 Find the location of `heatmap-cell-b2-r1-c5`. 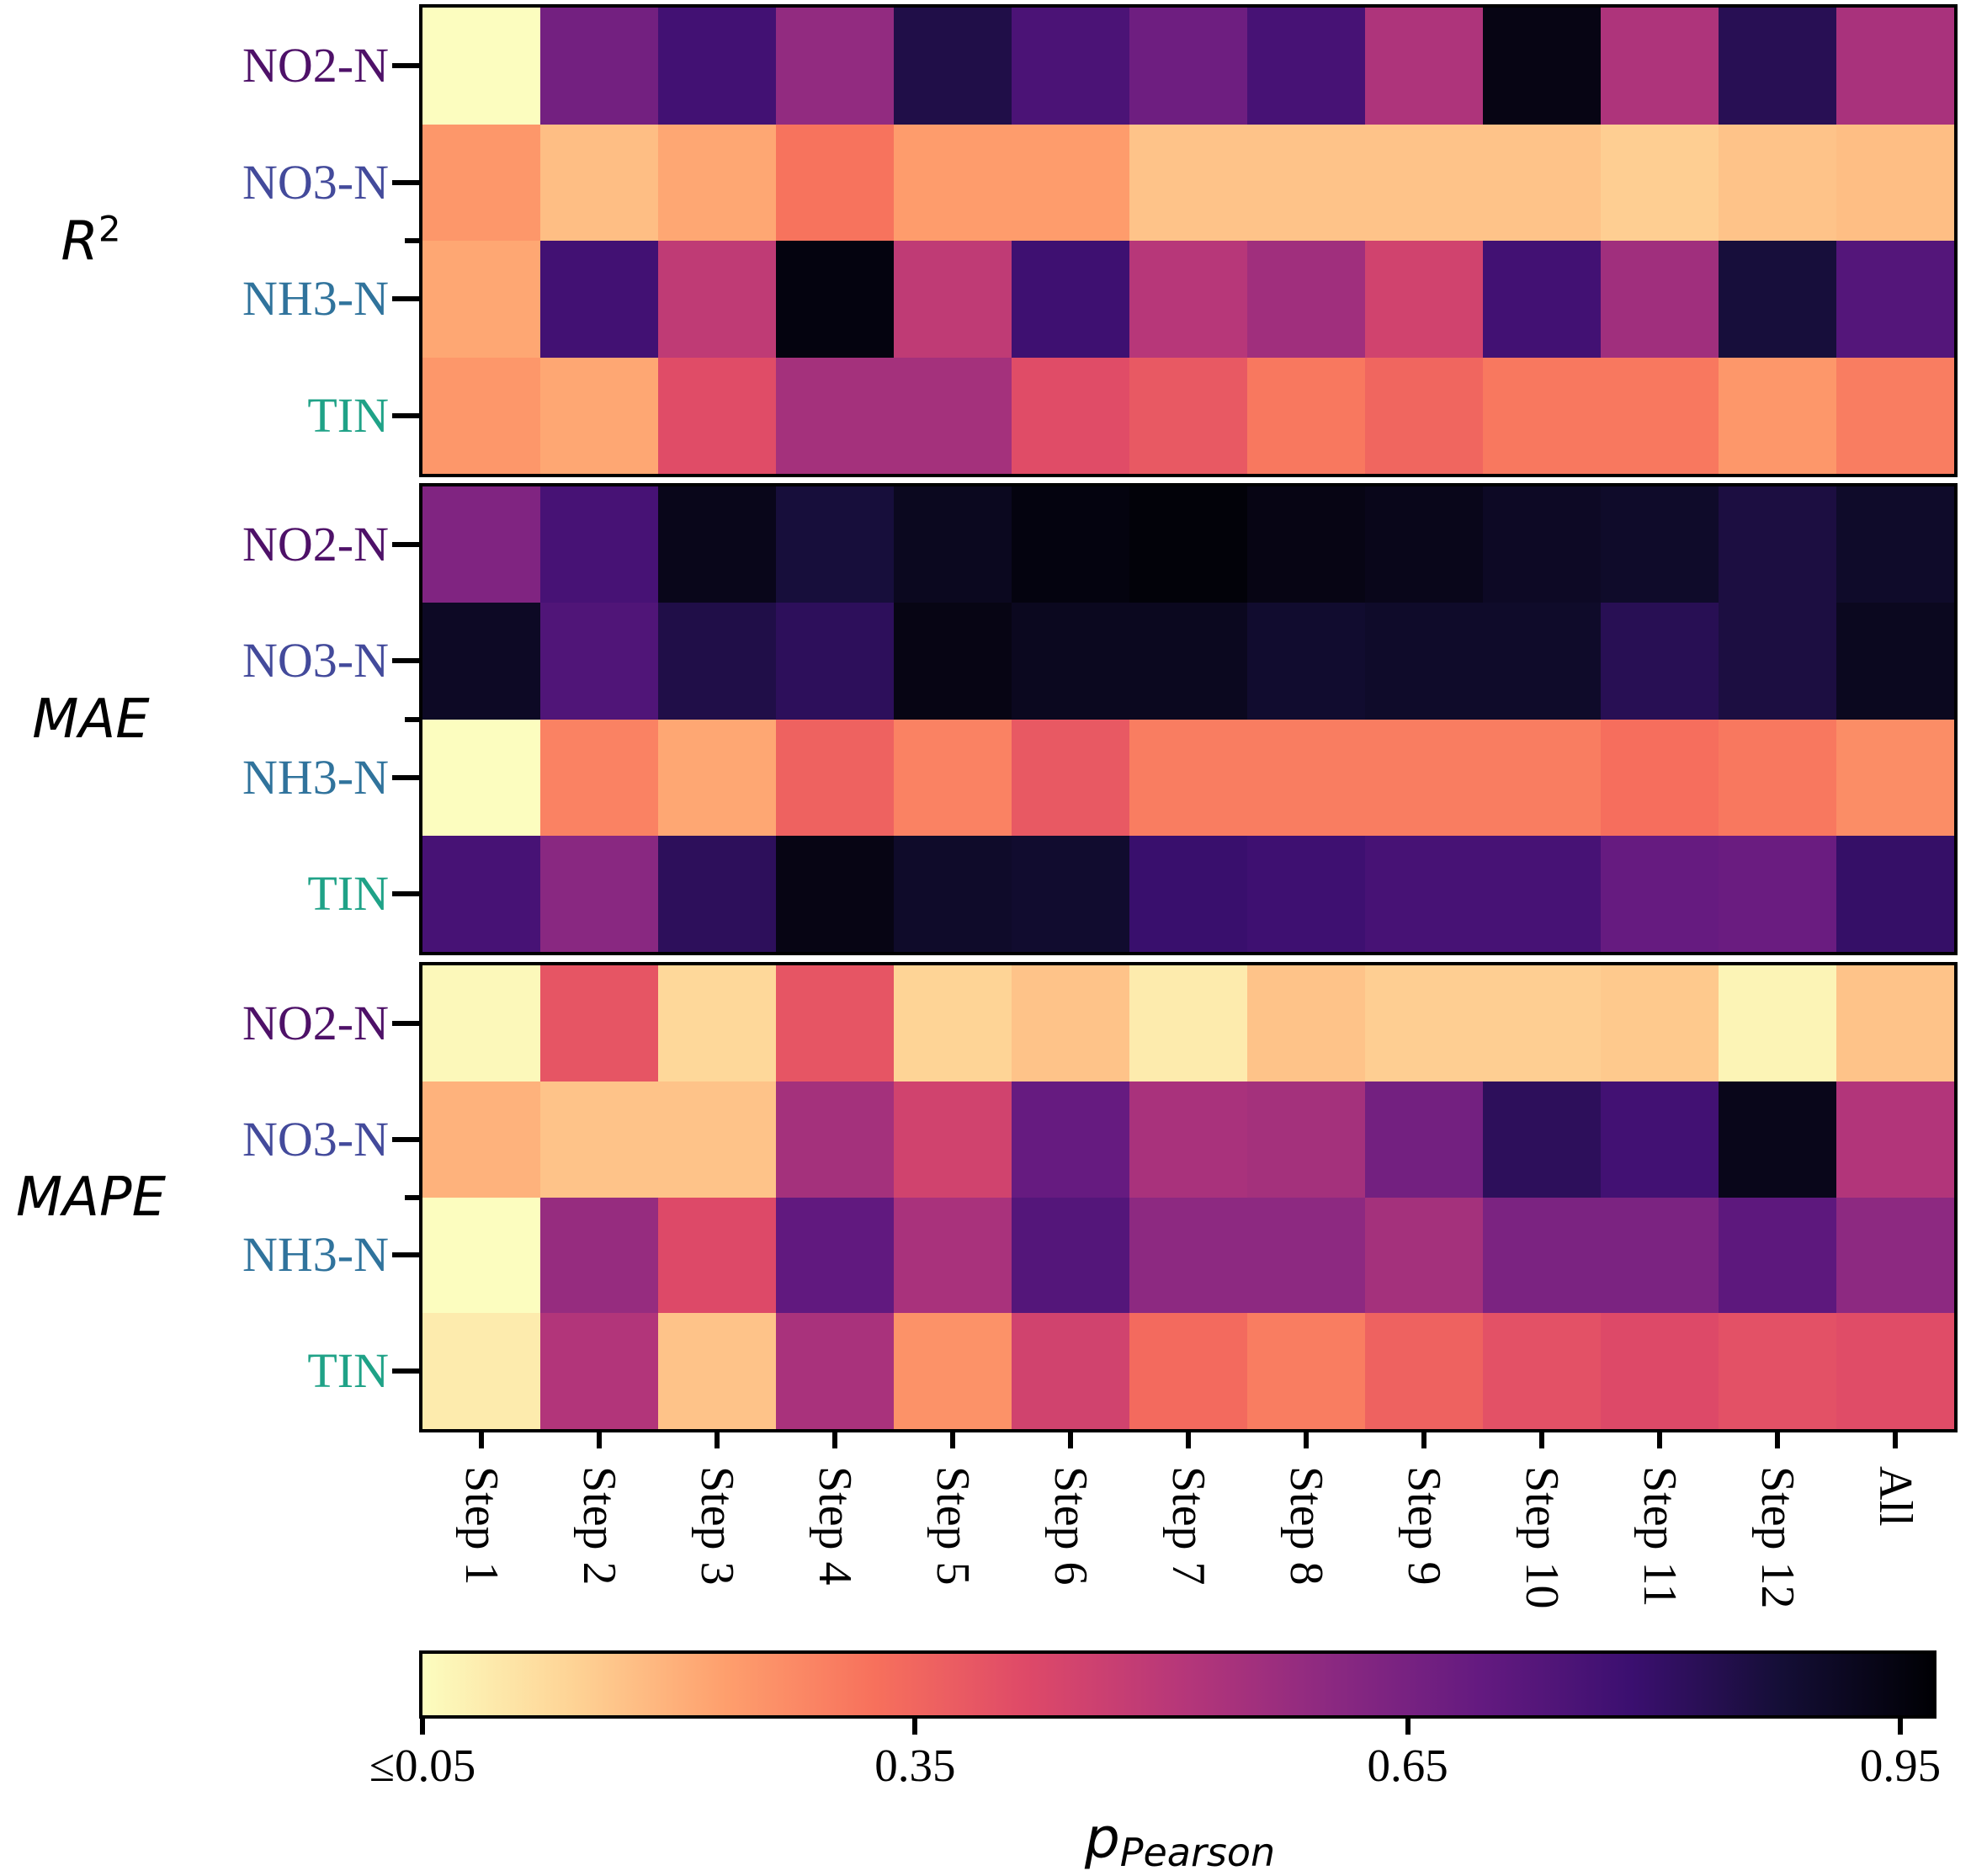

heatmap-cell-b2-r1-c5 is located at coordinates (1070, 1140).